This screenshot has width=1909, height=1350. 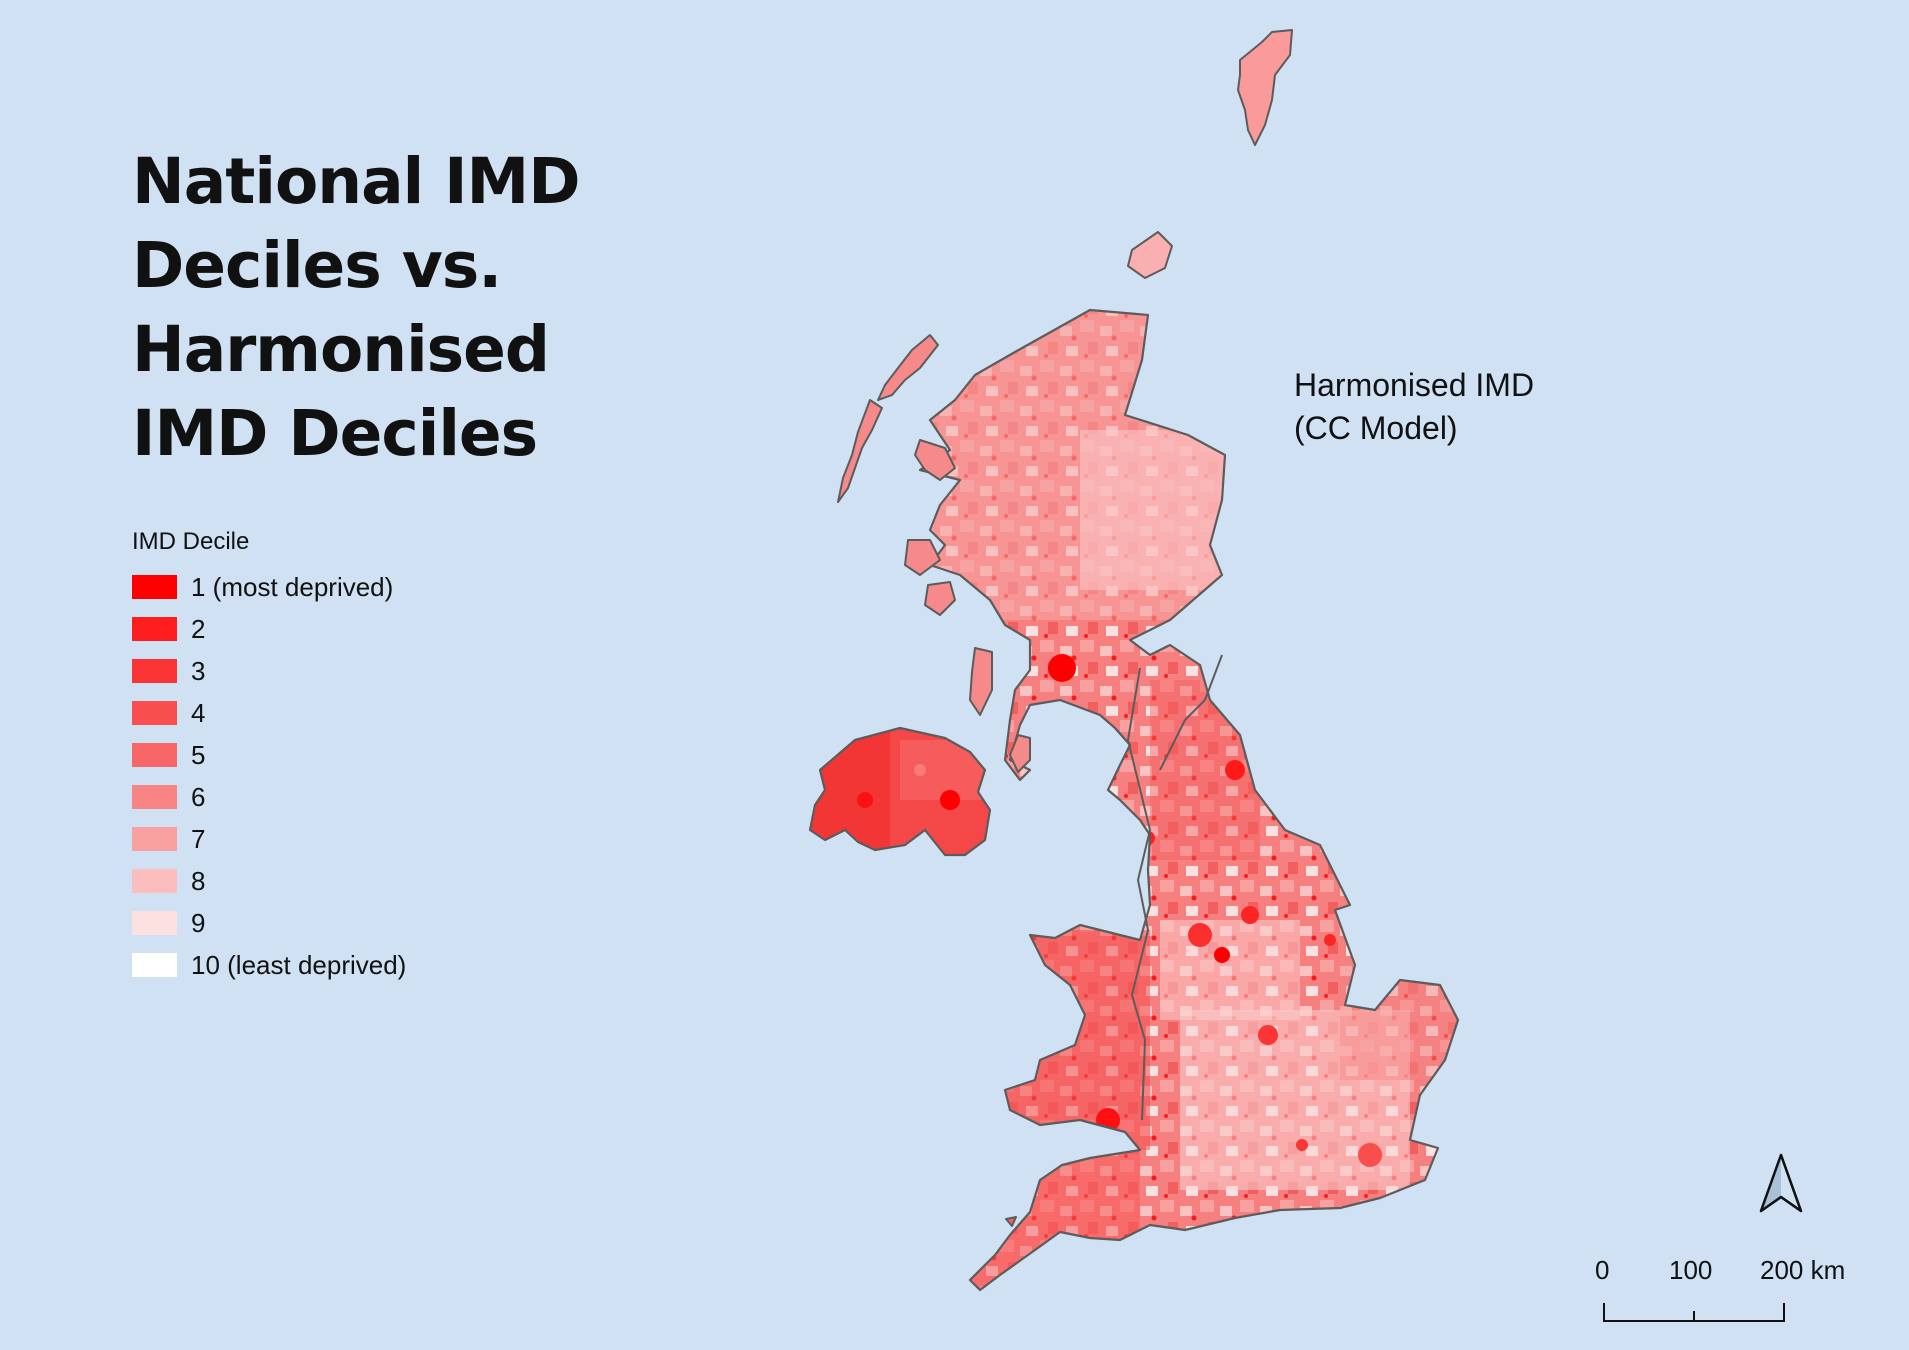 What do you see at coordinates (335, 433) in the screenshot?
I see `title-line-4: IMD Deciles` at bounding box center [335, 433].